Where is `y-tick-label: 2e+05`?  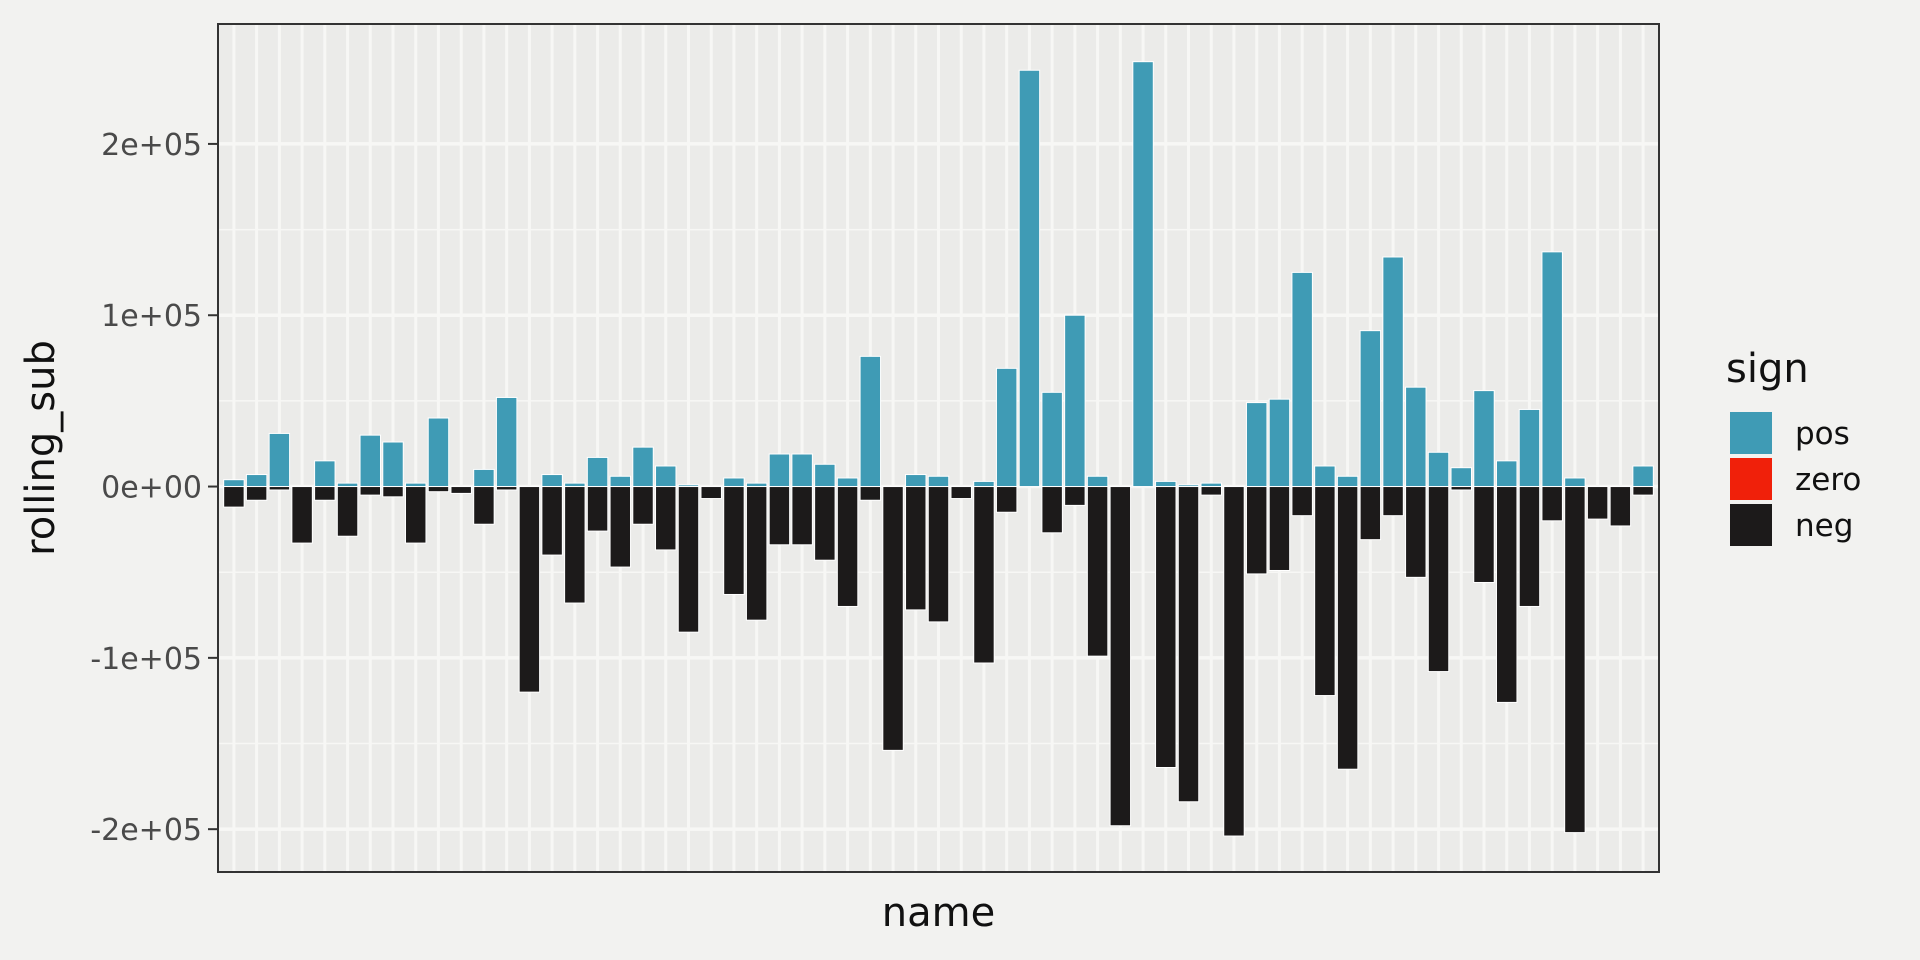
y-tick-label: 2e+05 is located at coordinates (151, 145).